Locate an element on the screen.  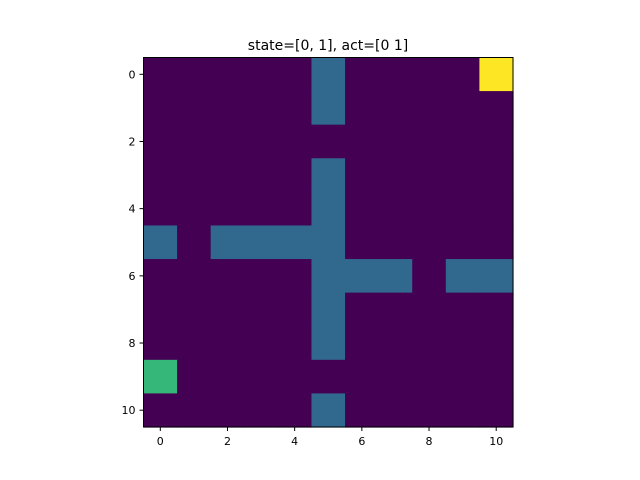
y-axis-ticks: 0 2 4 6 8 10 is located at coordinates (133, 242).